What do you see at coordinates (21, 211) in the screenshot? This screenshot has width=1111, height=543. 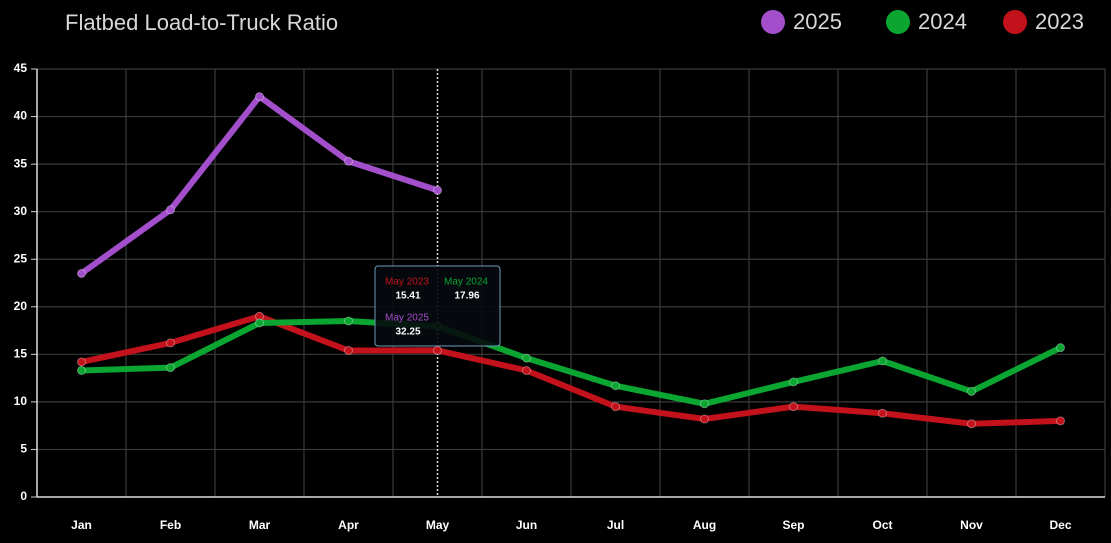 I see `y-tick-label: 30` at bounding box center [21, 211].